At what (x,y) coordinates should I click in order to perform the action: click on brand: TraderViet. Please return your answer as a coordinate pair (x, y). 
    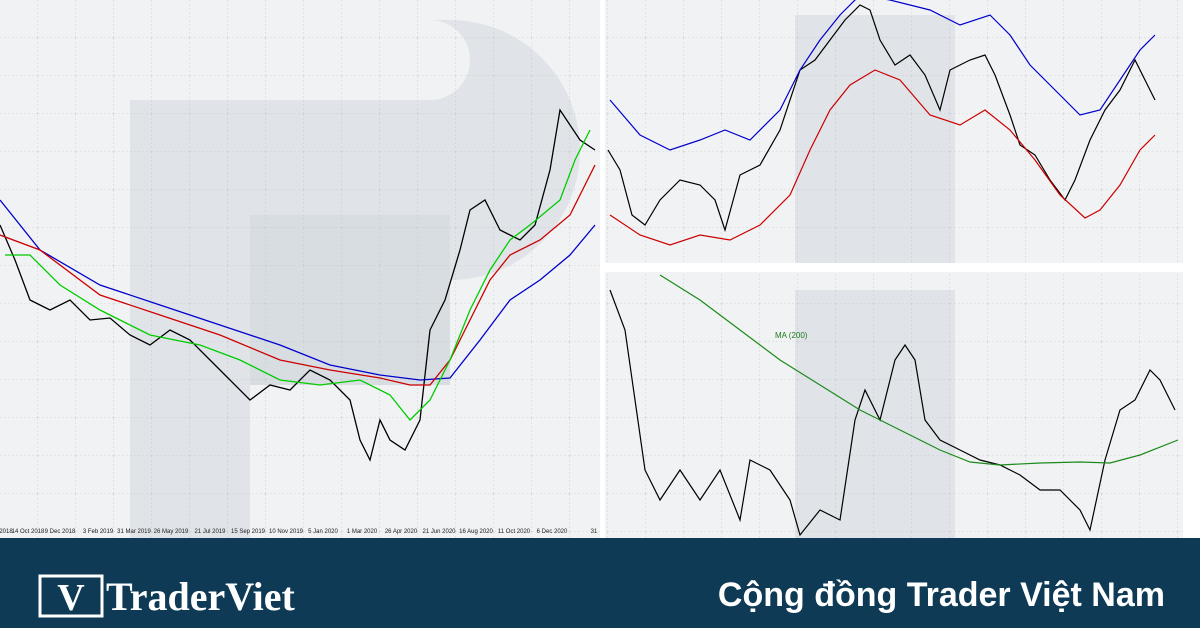
    Looking at the image, I should click on (200, 596).